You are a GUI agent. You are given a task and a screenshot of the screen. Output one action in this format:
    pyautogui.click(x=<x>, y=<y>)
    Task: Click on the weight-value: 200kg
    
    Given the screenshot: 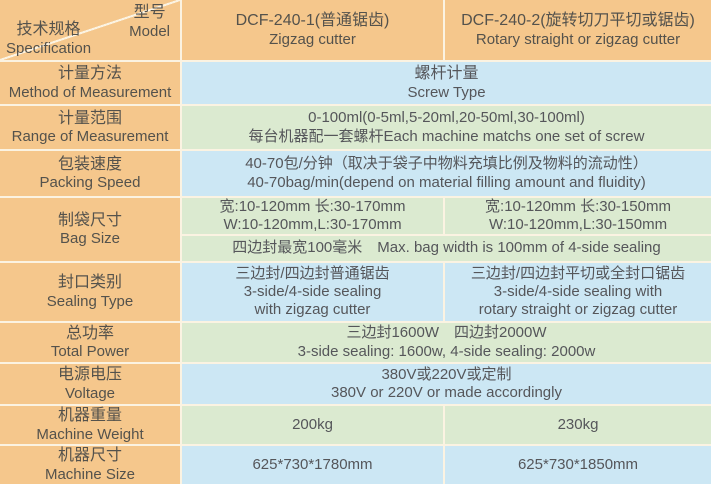 What is the action you would take?
    pyautogui.click(x=312, y=424)
    